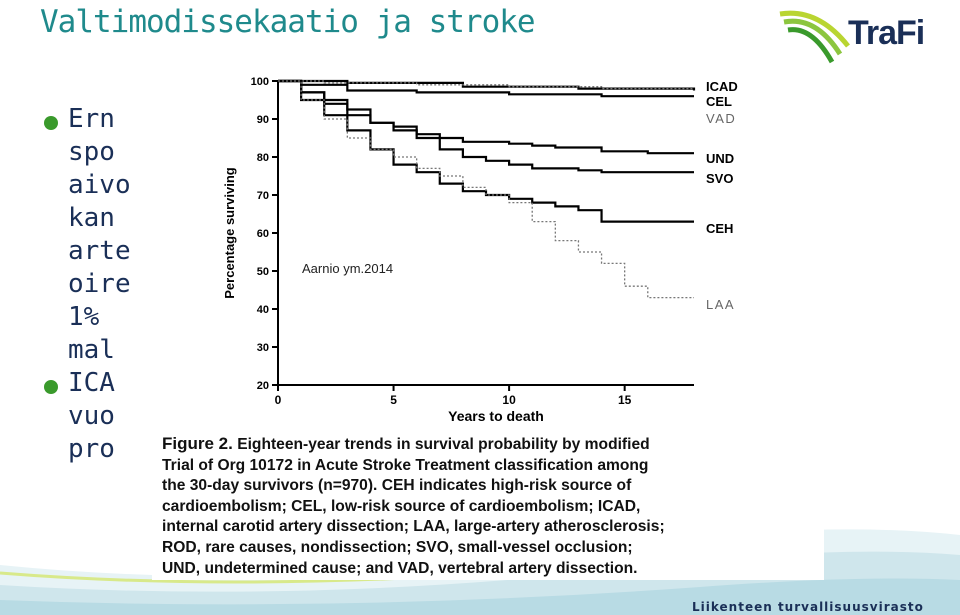 This screenshot has width=960, height=615. Describe the element at coordinates (288, 22) in the screenshot. I see `slide-title: Valtimodissekaatio ja stroke` at that location.